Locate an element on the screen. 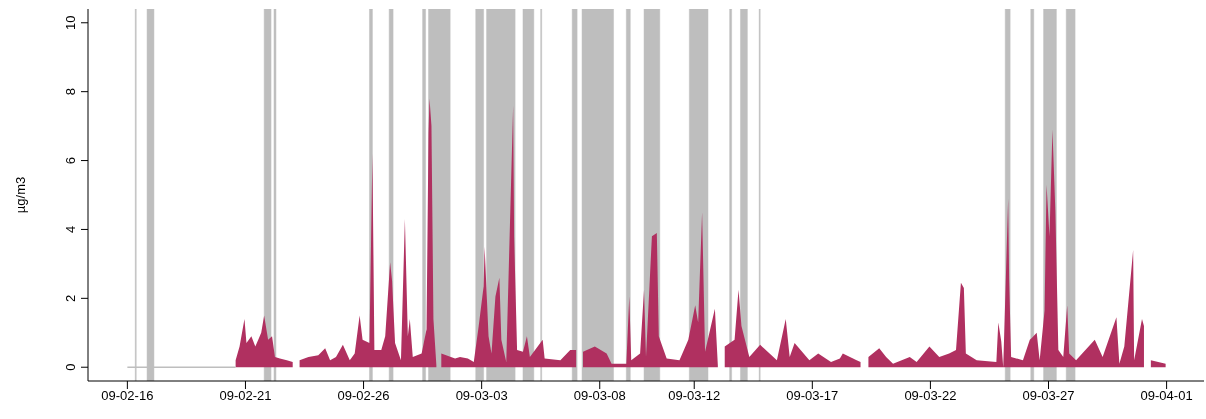 This screenshot has width=1206, height=419. x-tick-label: 09-02-16 is located at coordinates (127, 396).